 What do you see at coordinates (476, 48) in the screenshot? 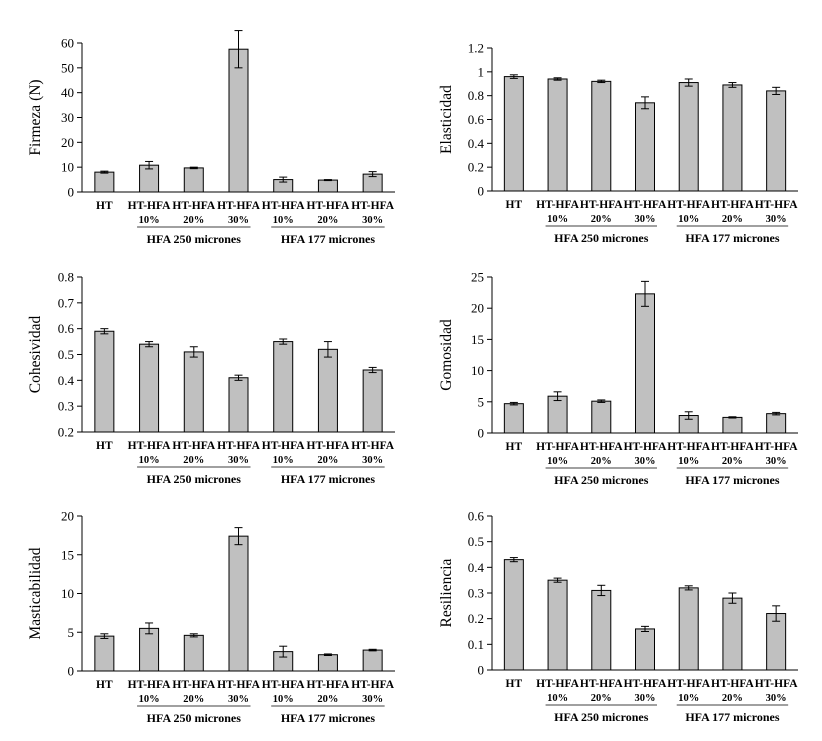
I see `y-tick-label: 1.2` at bounding box center [476, 48].